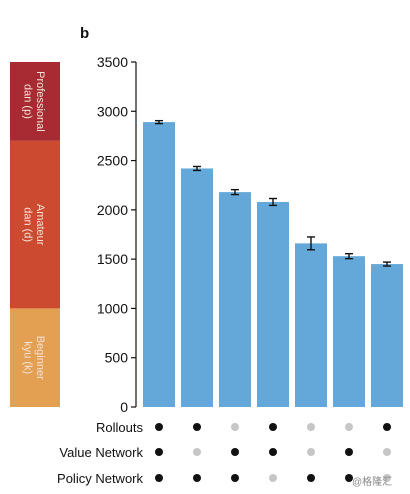 Image resolution: width=410 pixels, height=494 pixels. Describe the element at coordinates (112, 210) in the screenshot. I see `y-tick-label: 2000` at that location.